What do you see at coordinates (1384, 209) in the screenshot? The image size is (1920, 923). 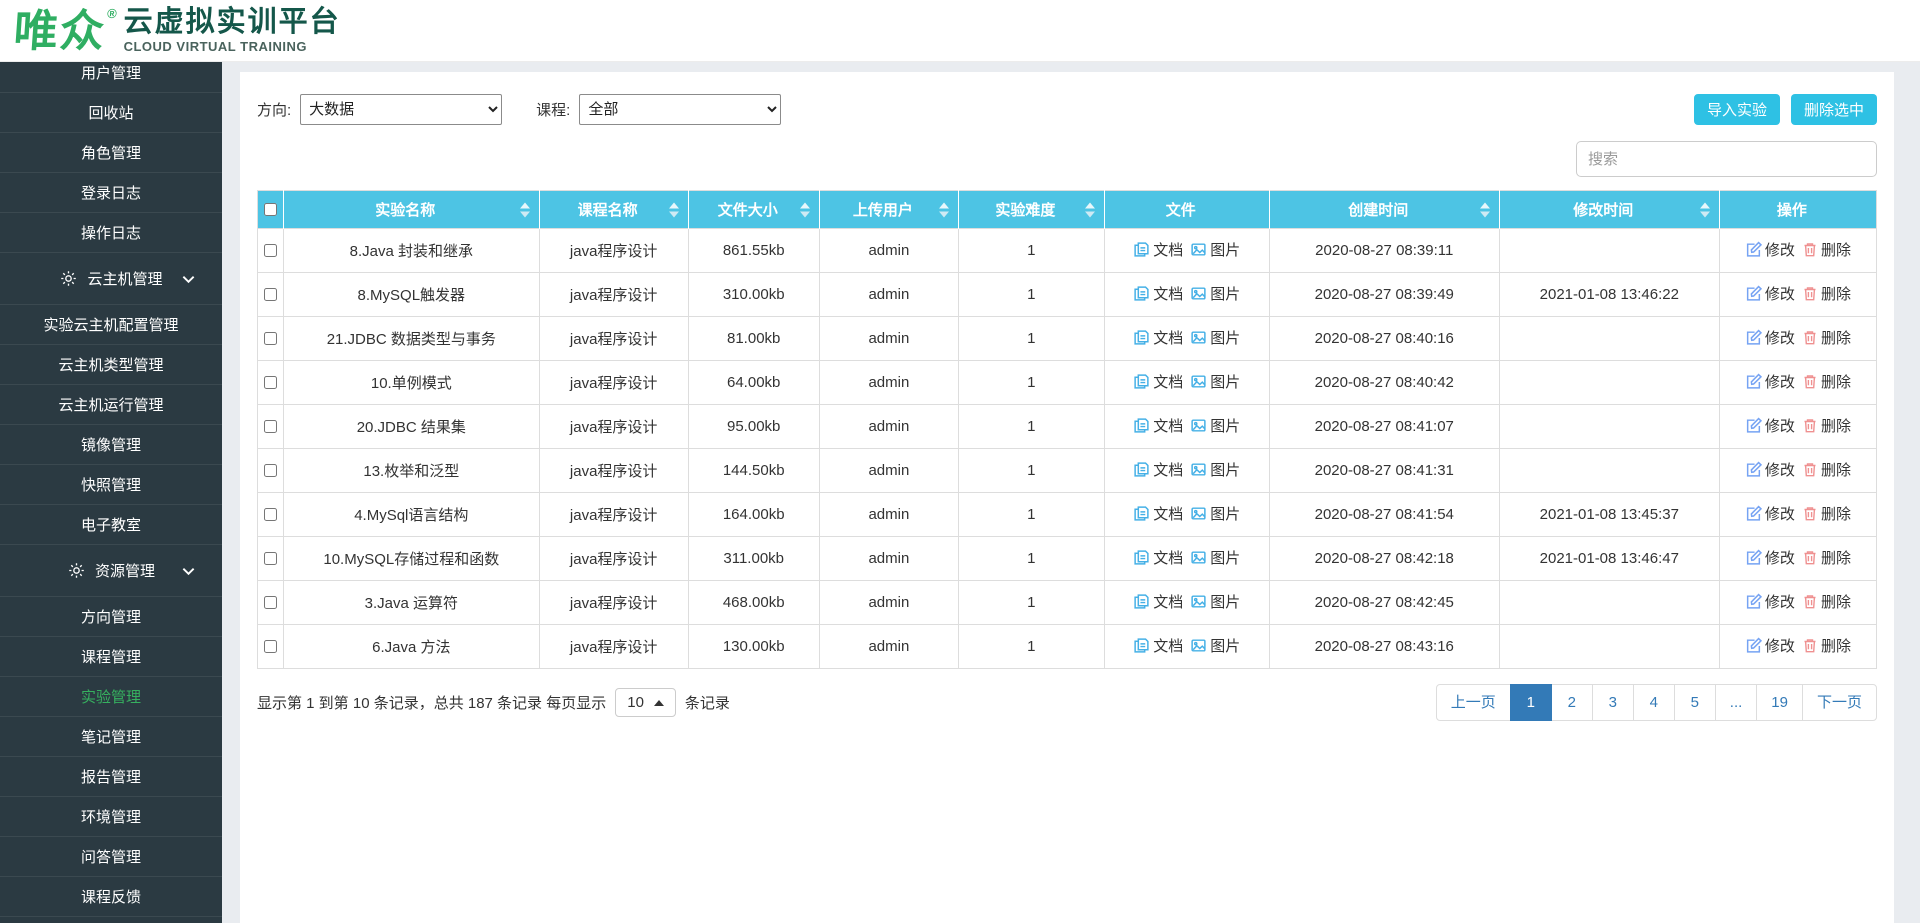 I see `column-header-创建时间: 创建时间` at bounding box center [1384, 209].